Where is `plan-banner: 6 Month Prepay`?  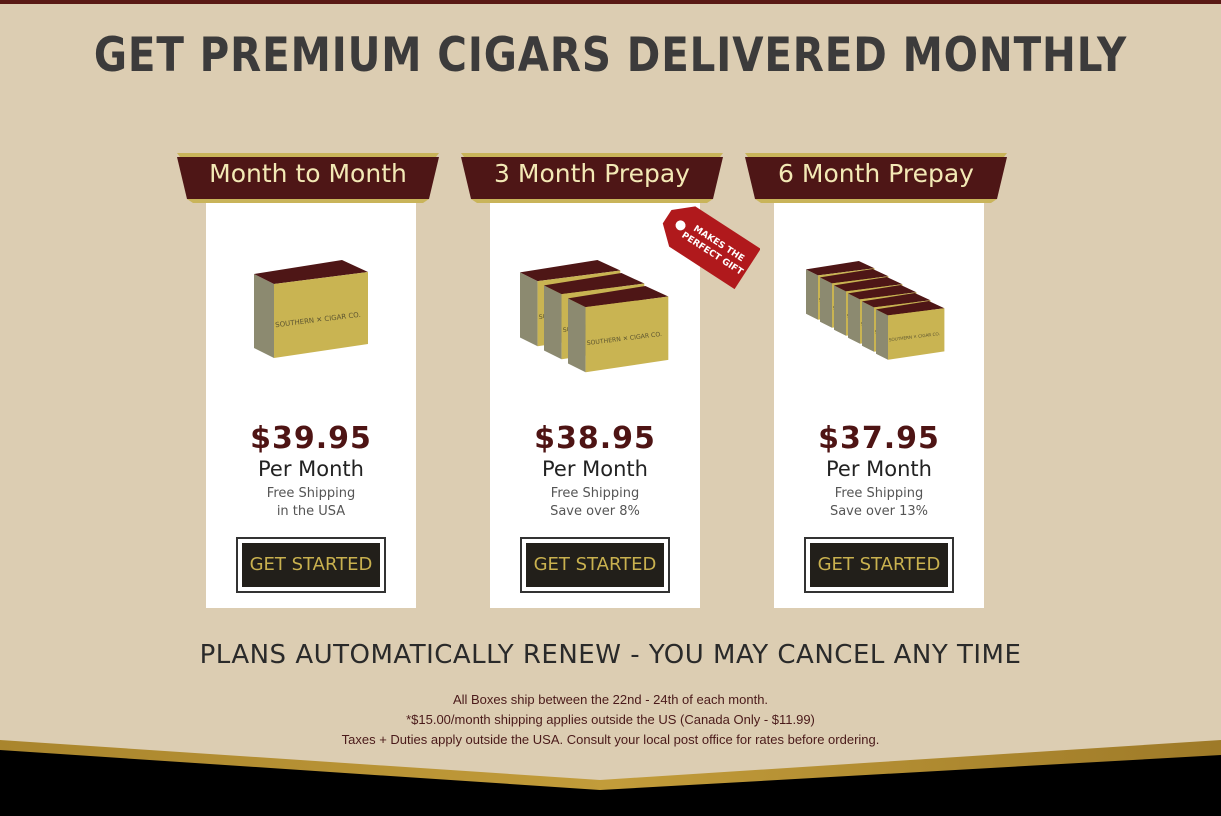 plan-banner: 6 Month Prepay is located at coordinates (876, 178).